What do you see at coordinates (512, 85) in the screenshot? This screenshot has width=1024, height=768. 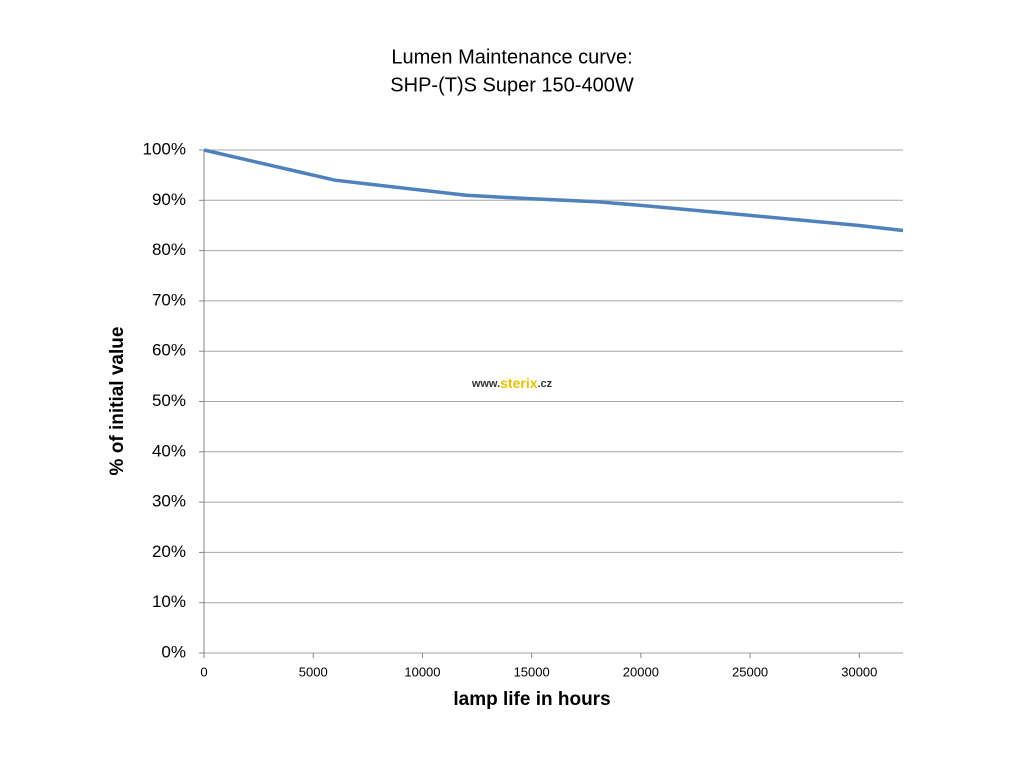 I see `chart-subtitle: SHP-(T)S Super 150-400W` at bounding box center [512, 85].